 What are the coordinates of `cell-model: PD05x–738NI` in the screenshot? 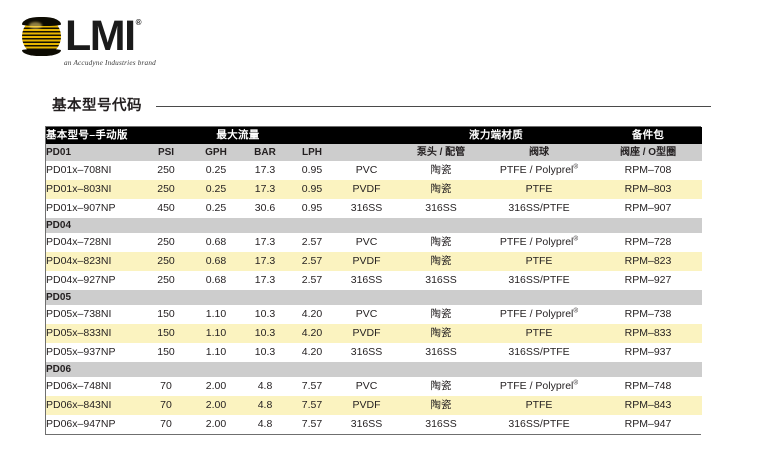 It's located at (93, 314).